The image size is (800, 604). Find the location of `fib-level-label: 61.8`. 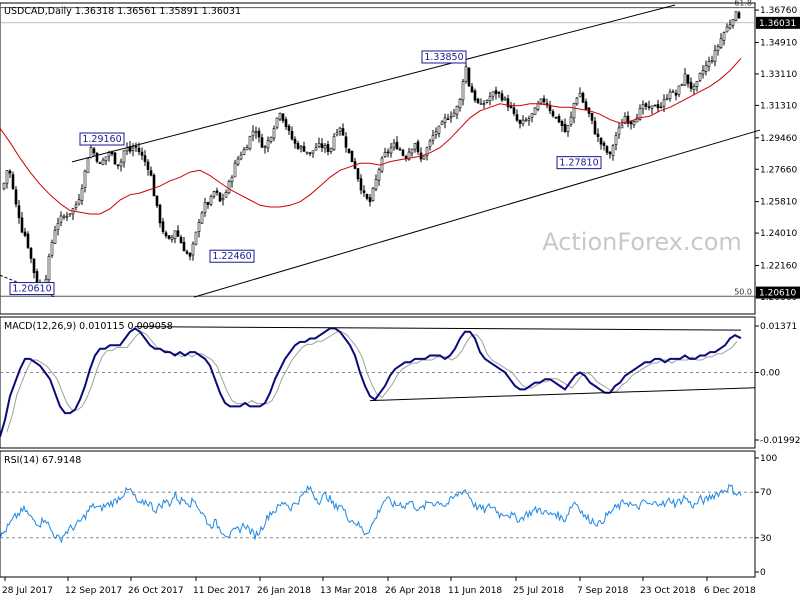

fib-level-label: 61.8 is located at coordinates (743, 4).